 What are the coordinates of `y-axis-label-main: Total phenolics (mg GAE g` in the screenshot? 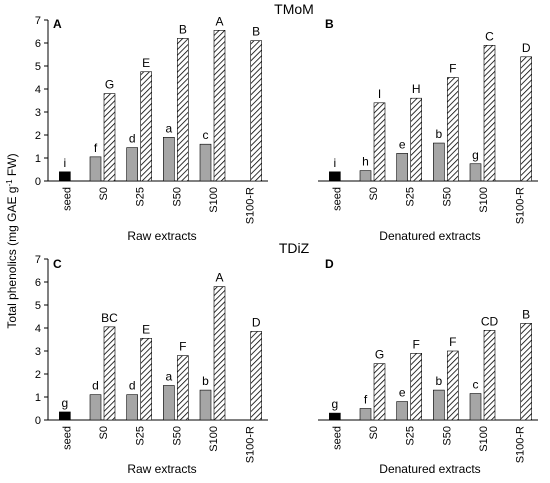 It's located at (12, 258).